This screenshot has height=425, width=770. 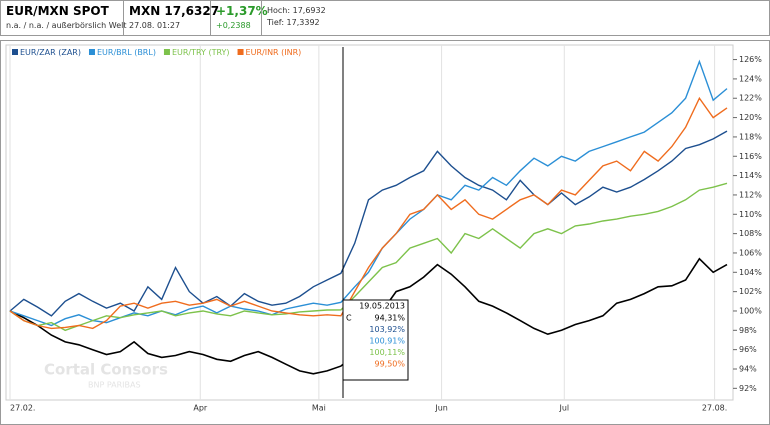 I want to click on y-tick-label: 94%, so click(x=748, y=368).